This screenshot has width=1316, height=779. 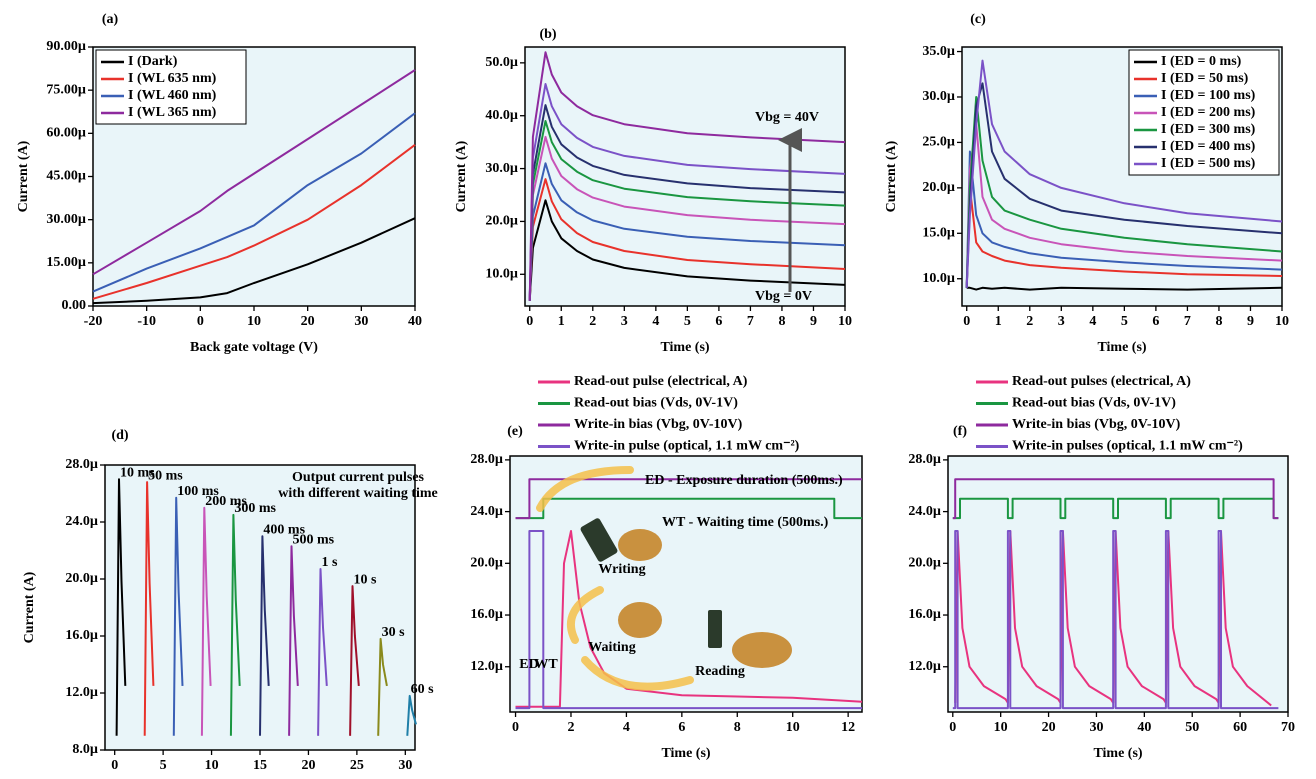 I want to click on series-label: 10 s, so click(x=366, y=579).